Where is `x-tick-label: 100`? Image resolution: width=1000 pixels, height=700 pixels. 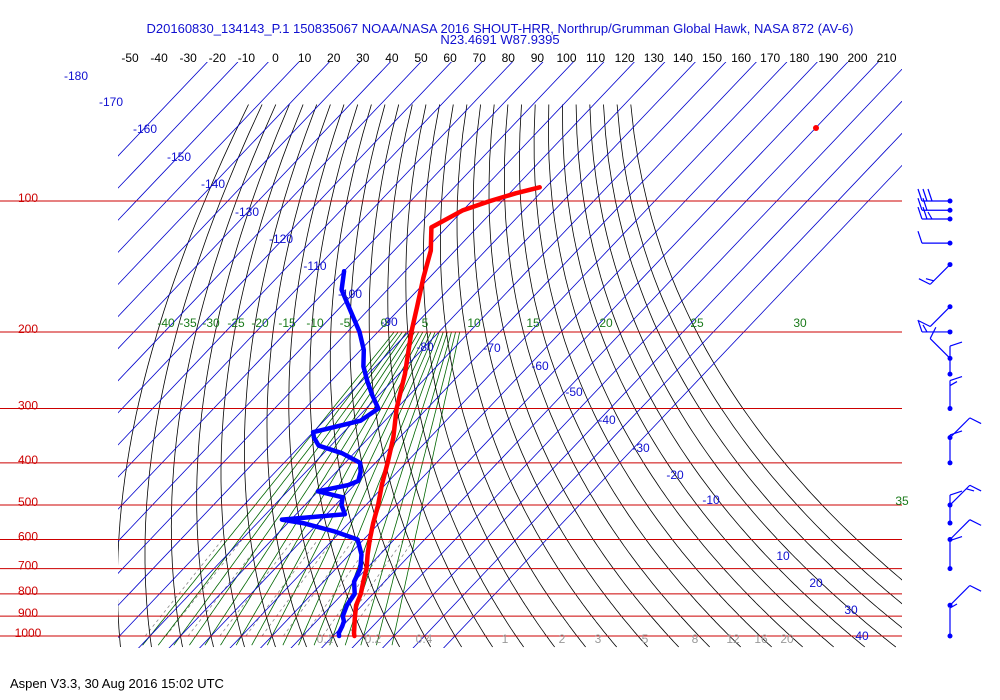 x-tick-label: 100 is located at coordinates (566, 58).